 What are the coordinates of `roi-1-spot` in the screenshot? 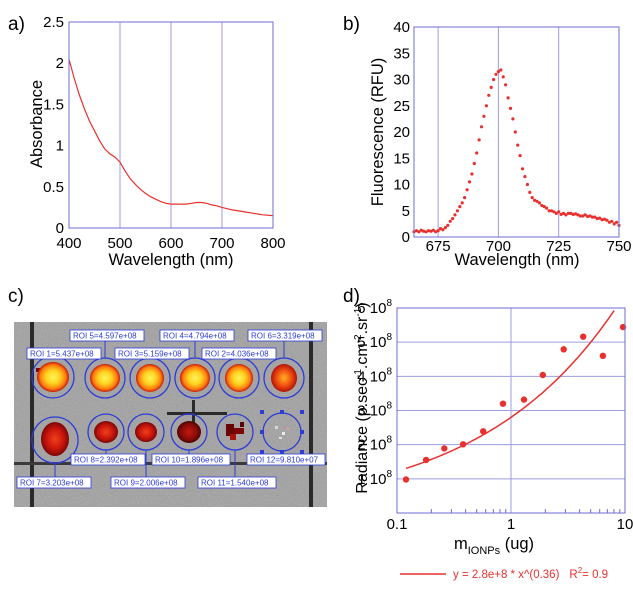 It's located at (53, 377).